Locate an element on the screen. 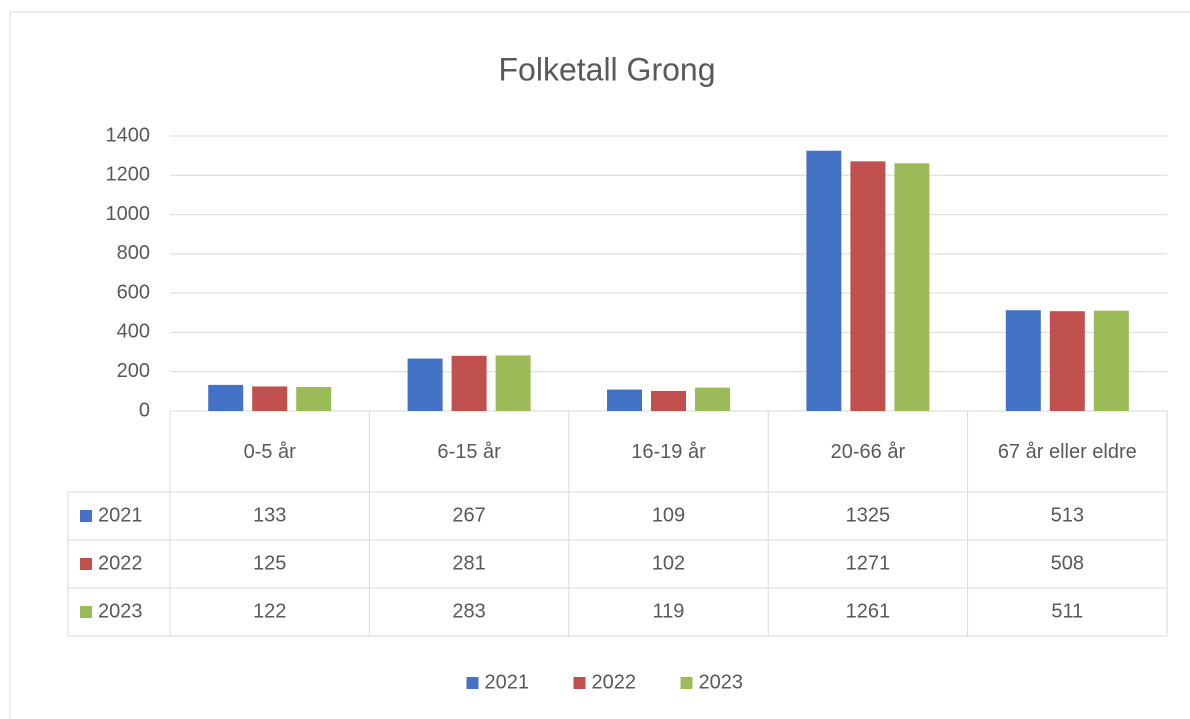 The height and width of the screenshot is (719, 1190). x-tick-label: 6-15 år is located at coordinates (469, 451).